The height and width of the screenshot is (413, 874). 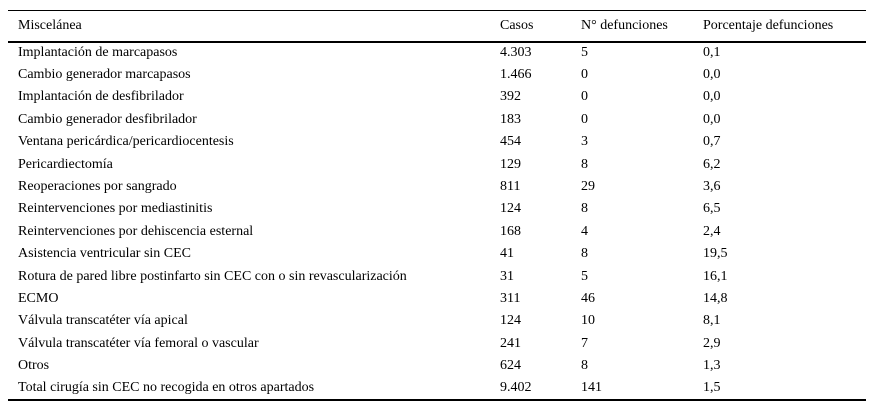 What do you see at coordinates (715, 254) in the screenshot?
I see `table-cell: 19,5` at bounding box center [715, 254].